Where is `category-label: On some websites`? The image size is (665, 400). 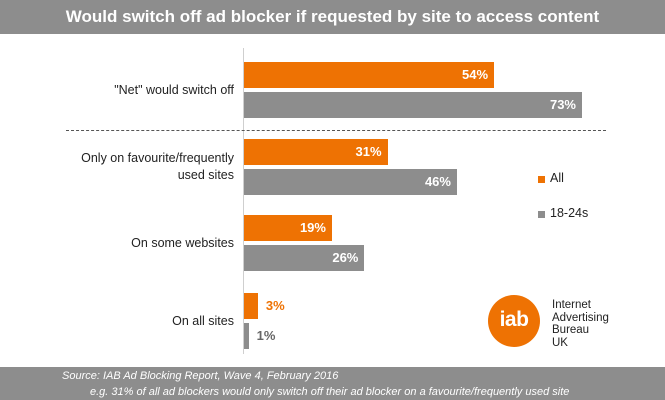 category-label: On some websites is located at coordinates (182, 243).